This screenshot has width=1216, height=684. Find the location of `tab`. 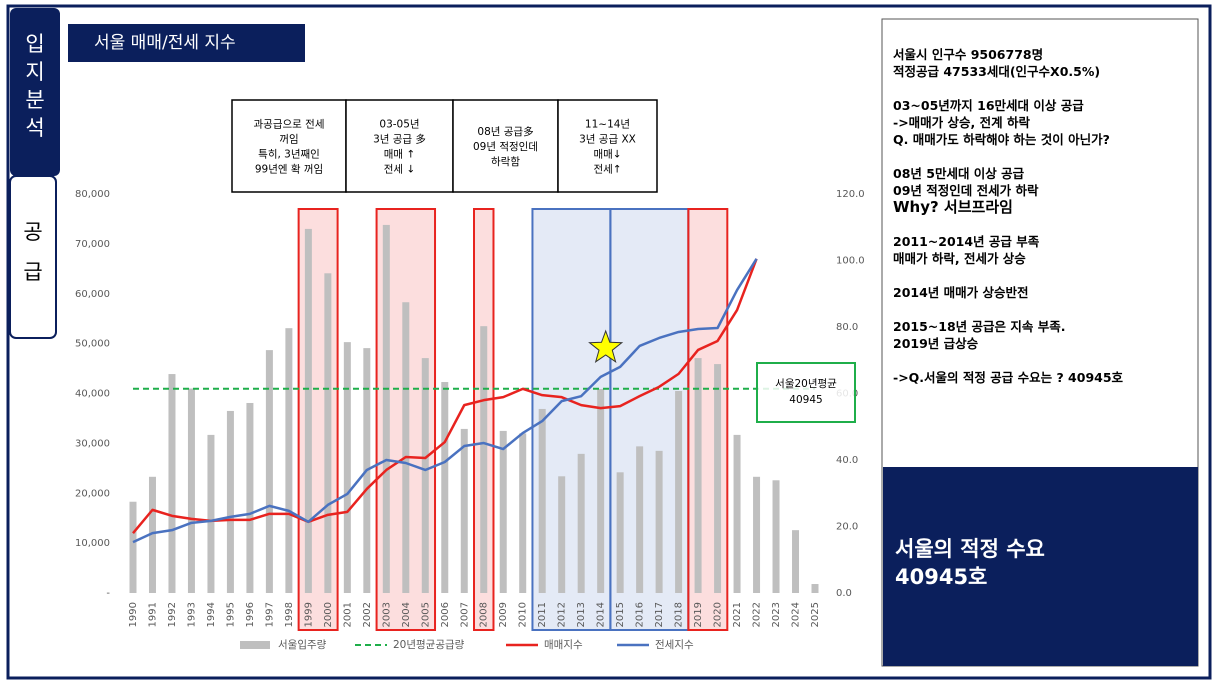

tab is located at coordinates (33, 257).